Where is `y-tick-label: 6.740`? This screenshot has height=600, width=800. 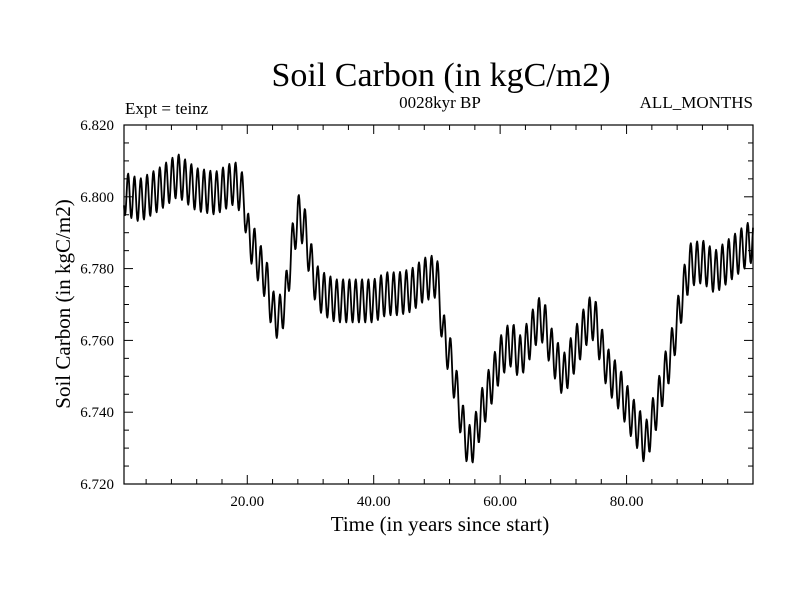 y-tick-label: 6.740 is located at coordinates (97, 413).